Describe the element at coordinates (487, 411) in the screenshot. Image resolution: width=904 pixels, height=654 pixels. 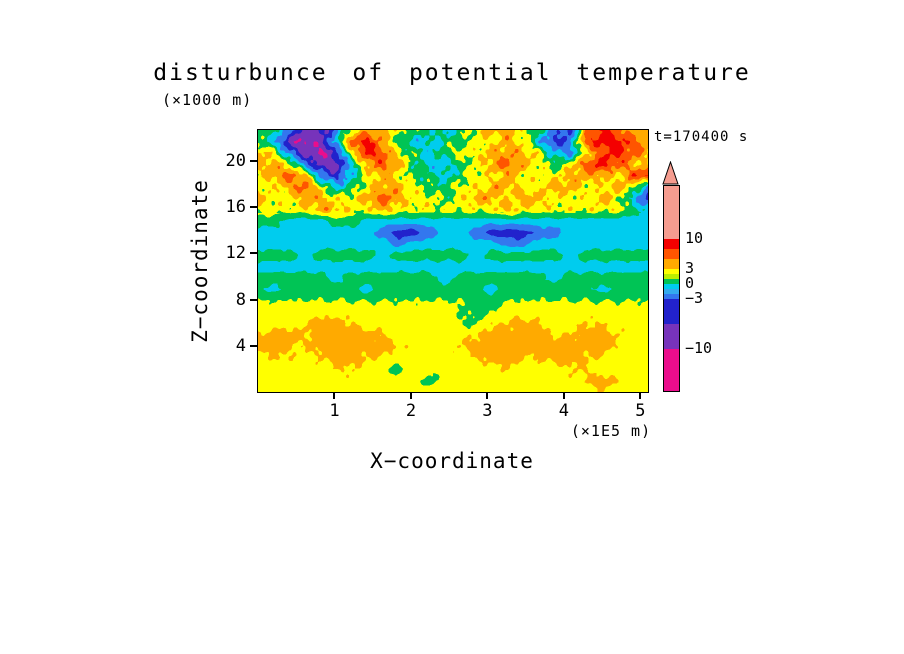
I see `x-tick-label: 3` at that location.